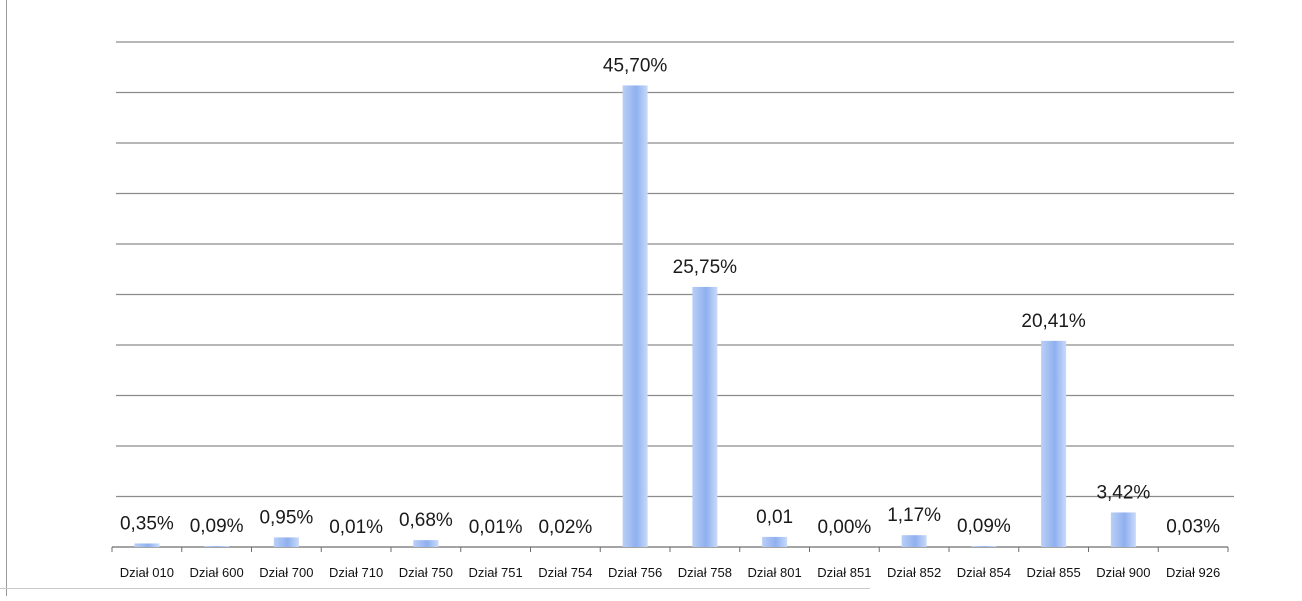 The image size is (1302, 601). Describe the element at coordinates (435, 588) in the screenshot. I see `page-bottom-line` at that location.